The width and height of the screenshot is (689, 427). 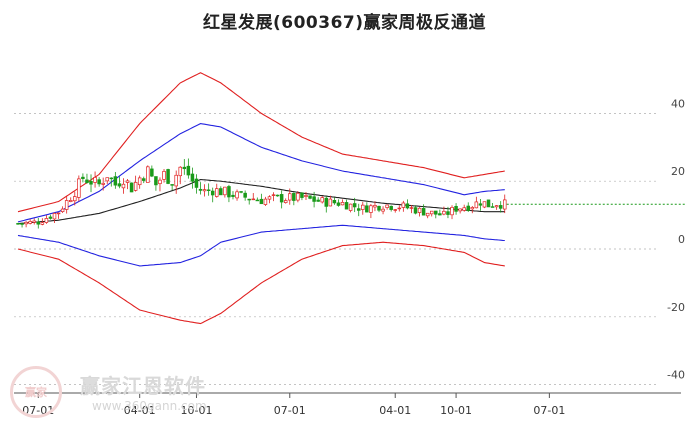 I want to click on chart-title: 红星发展(600367)赢家周极反通道, so click(x=344, y=23).